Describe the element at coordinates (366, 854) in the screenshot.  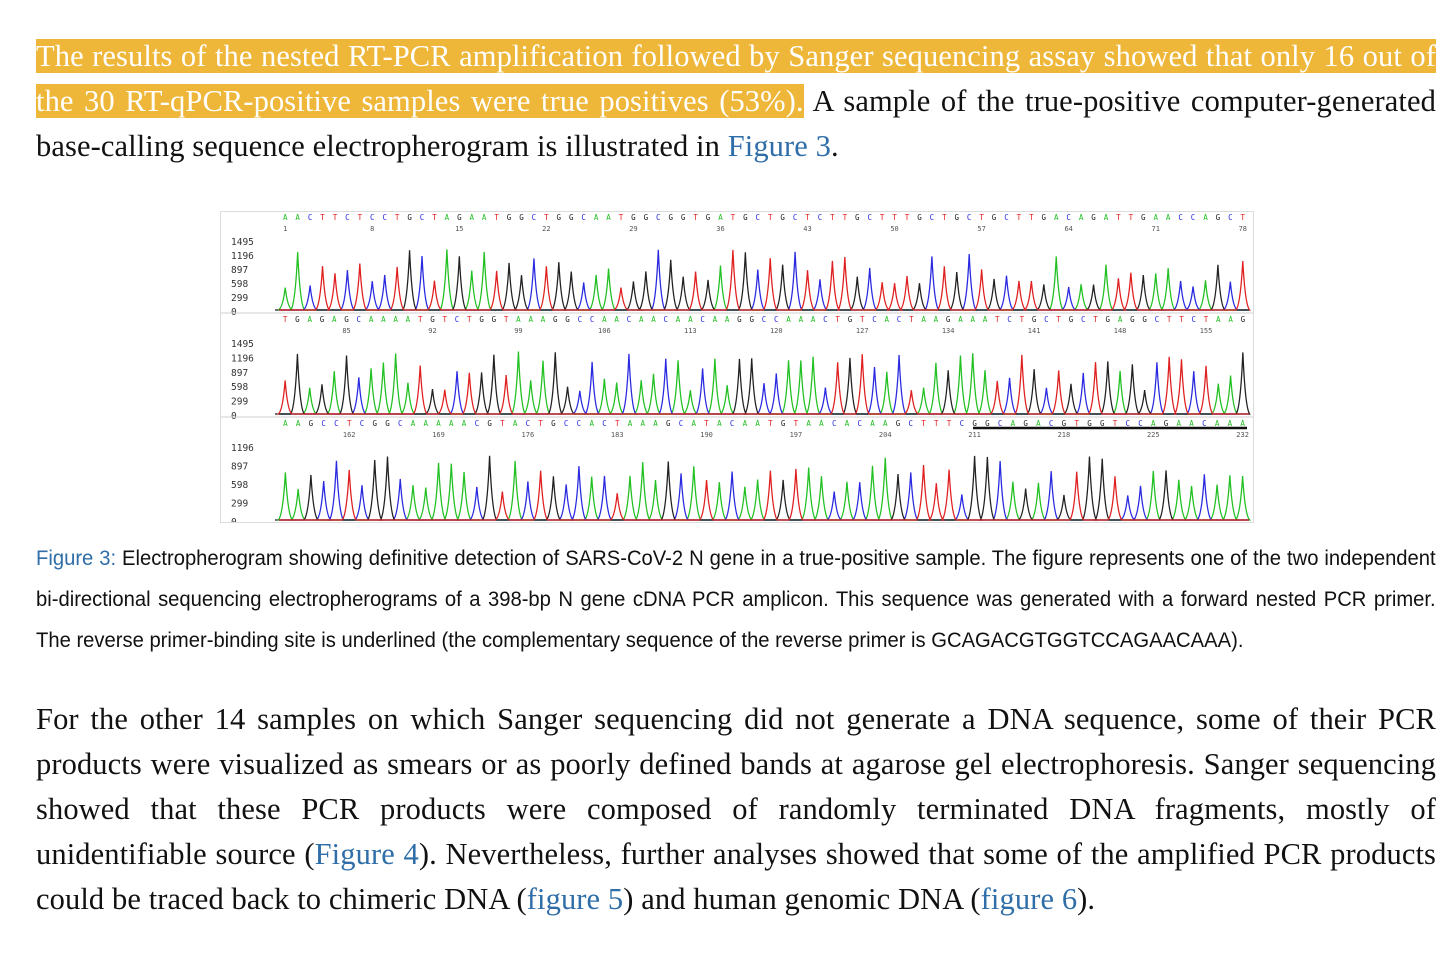
I see `figure-4-link: Figure 4` at that location.